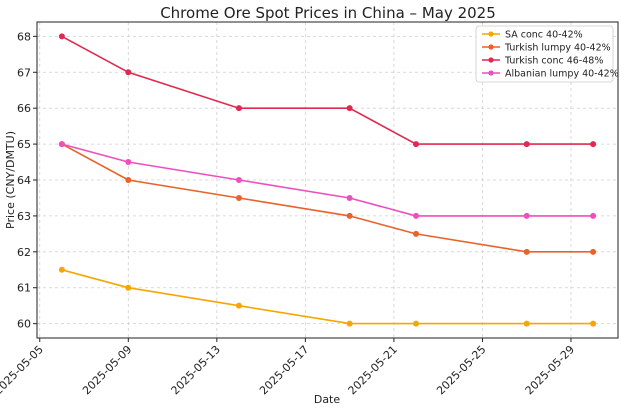  I want to click on legend-label: Turkish lumpy 40-42%, so click(557, 48).